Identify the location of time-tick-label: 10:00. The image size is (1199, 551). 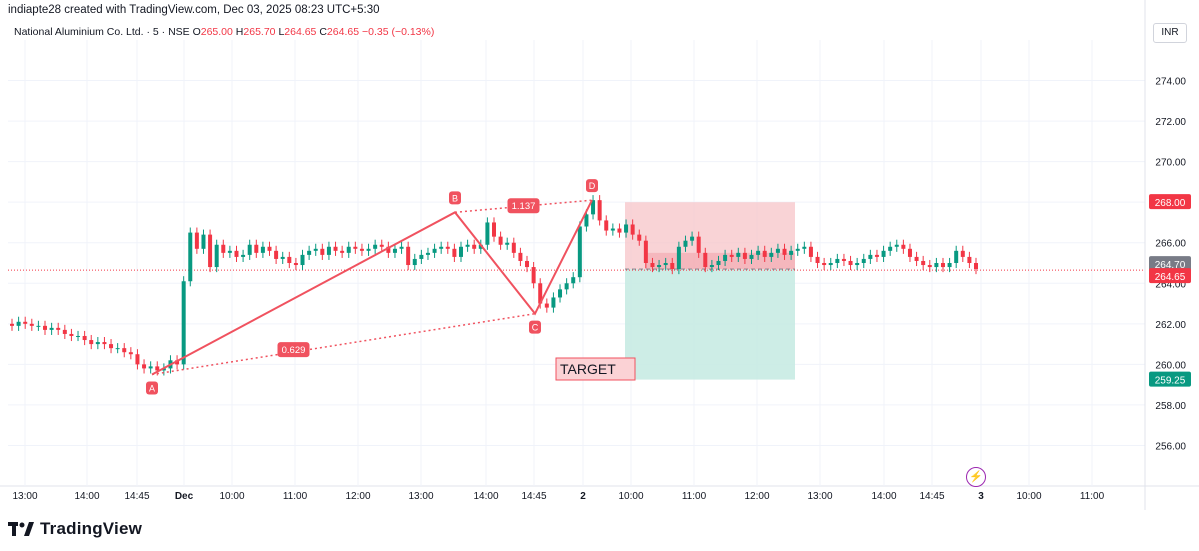
(231, 496).